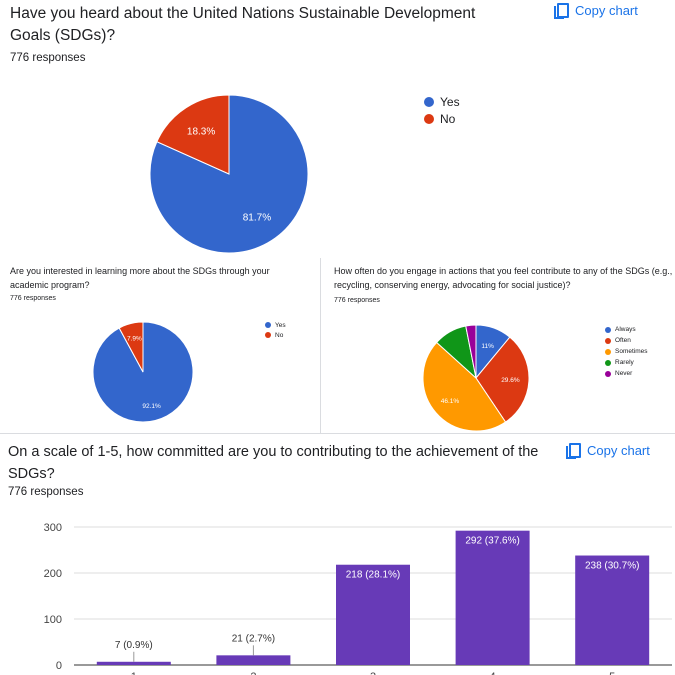 The image size is (675, 675). I want to click on chart2-legend: Yes No, so click(275, 330).